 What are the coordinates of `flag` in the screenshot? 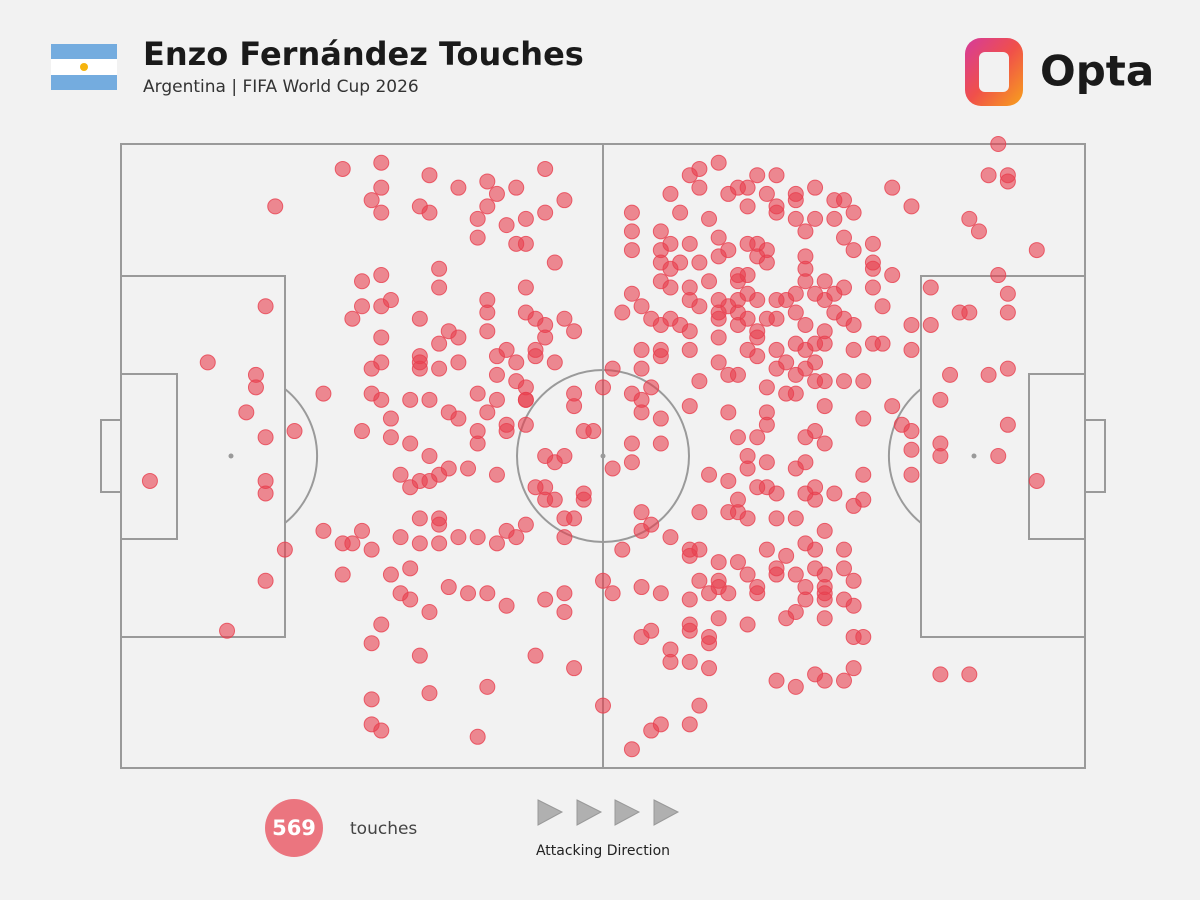 It's located at (84, 67).